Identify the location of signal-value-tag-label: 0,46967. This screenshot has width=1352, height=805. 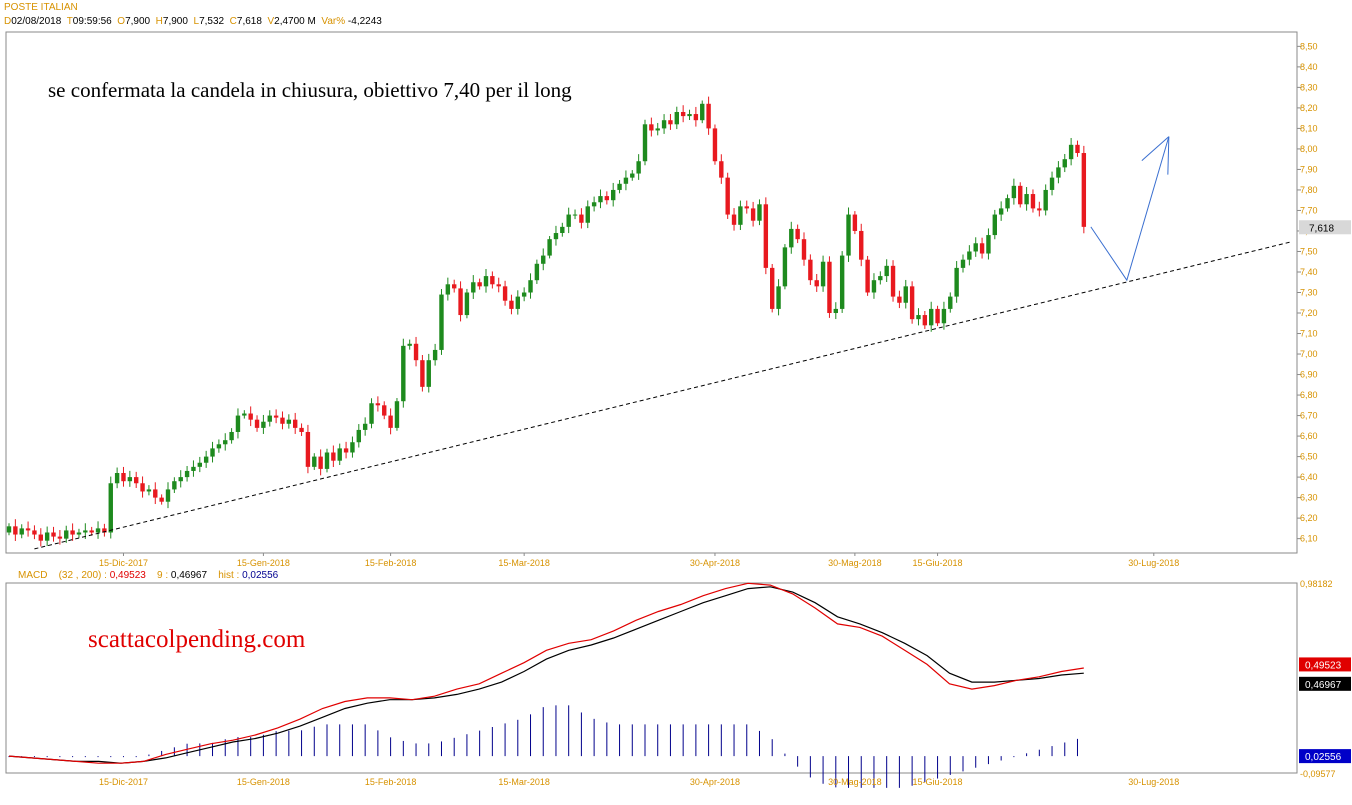
(1323, 685).